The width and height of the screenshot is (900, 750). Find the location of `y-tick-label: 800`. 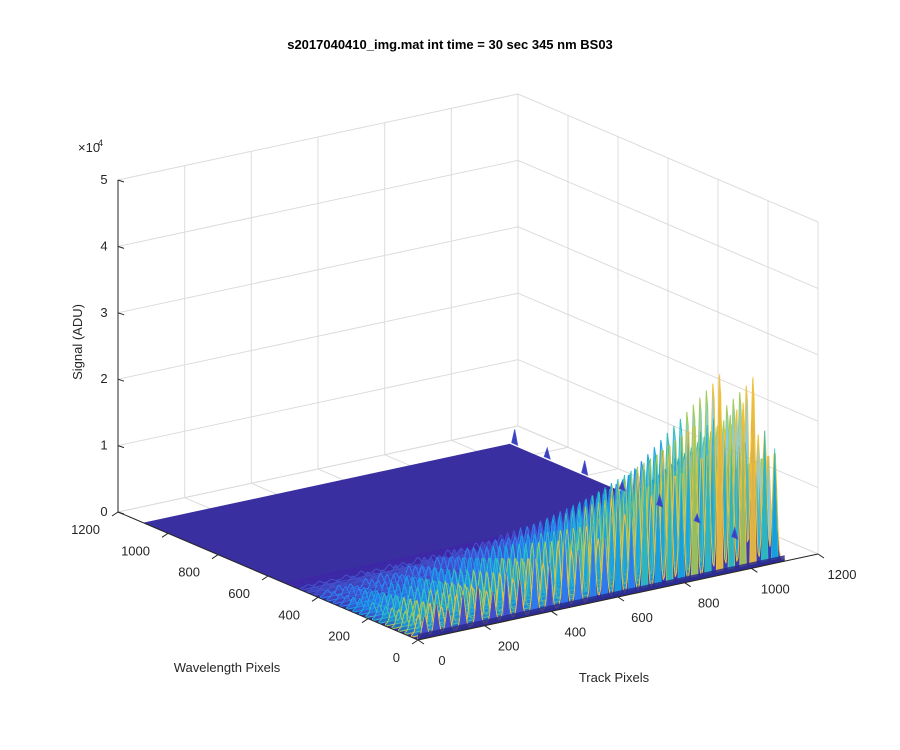

y-tick-label: 800 is located at coordinates (189, 572).